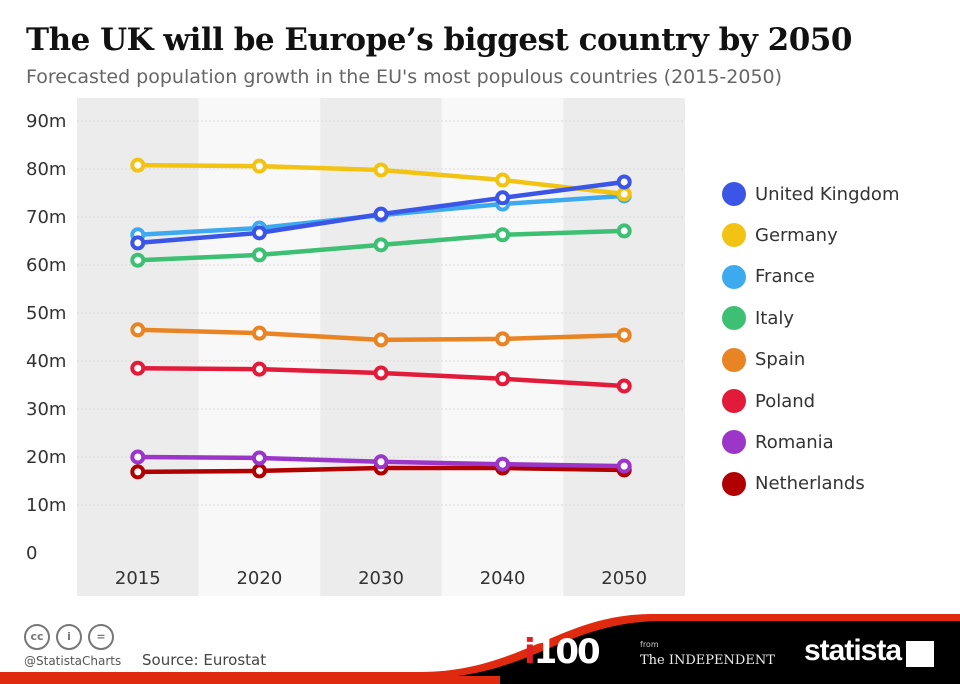  I want to click on legend-label: Romania, so click(794, 442).